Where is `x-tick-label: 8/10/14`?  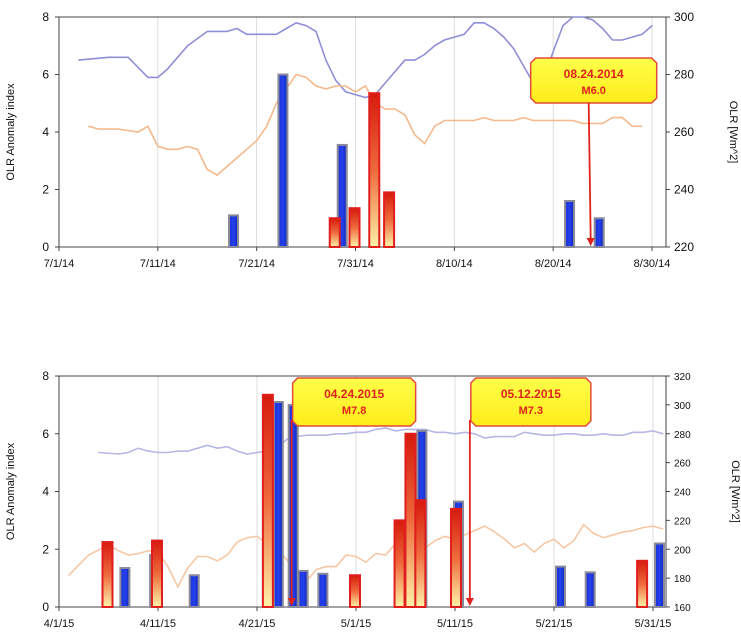 x-tick-label: 8/10/14 is located at coordinates (454, 264).